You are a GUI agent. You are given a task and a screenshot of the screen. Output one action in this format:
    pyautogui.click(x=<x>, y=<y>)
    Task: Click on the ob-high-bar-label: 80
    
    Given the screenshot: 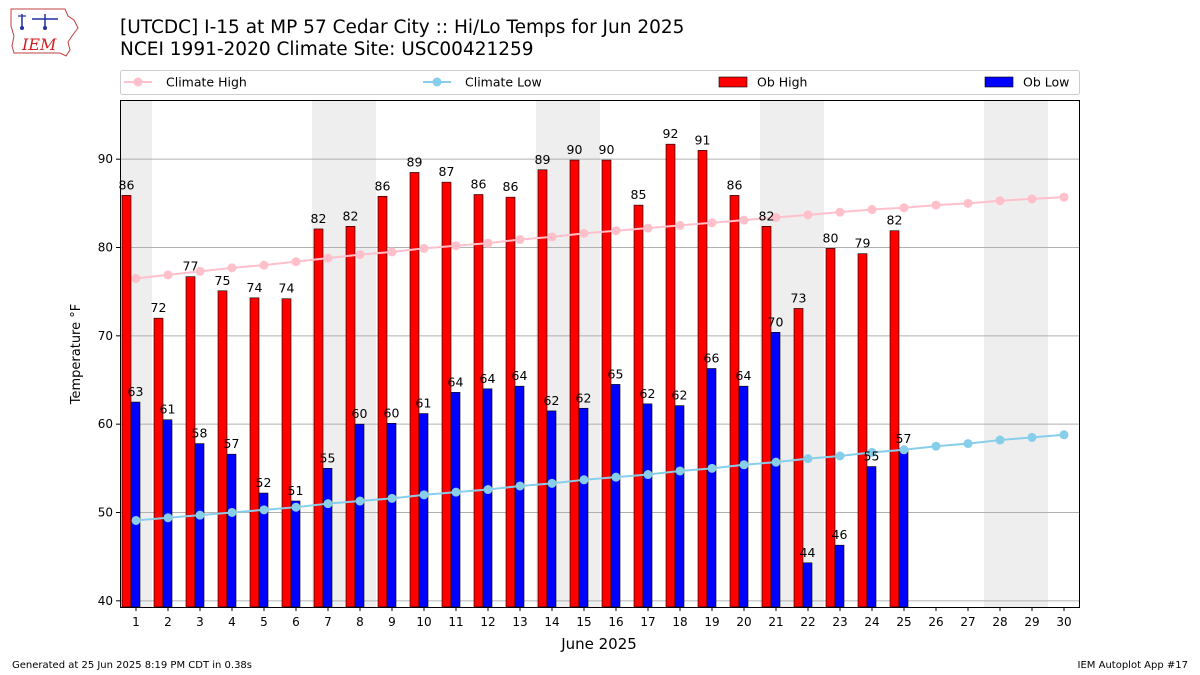 What is the action you would take?
    pyautogui.click(x=831, y=237)
    